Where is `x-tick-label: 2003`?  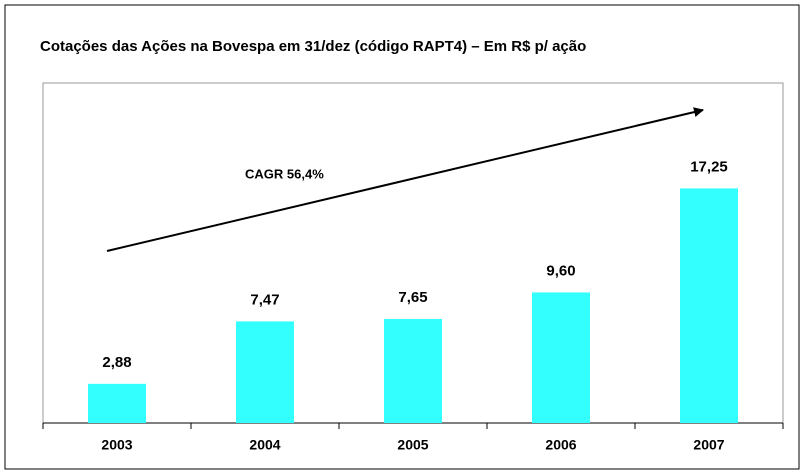 x-tick-label: 2003 is located at coordinates (116, 445).